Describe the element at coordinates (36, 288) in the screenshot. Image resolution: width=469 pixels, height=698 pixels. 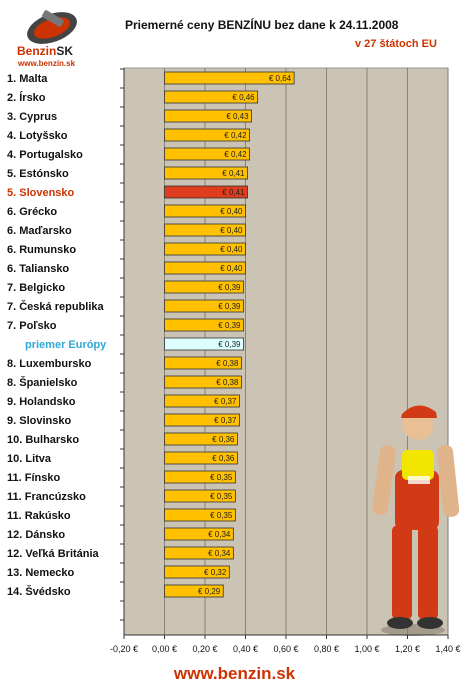
I see `category-label: 7. Belgicko` at that location.